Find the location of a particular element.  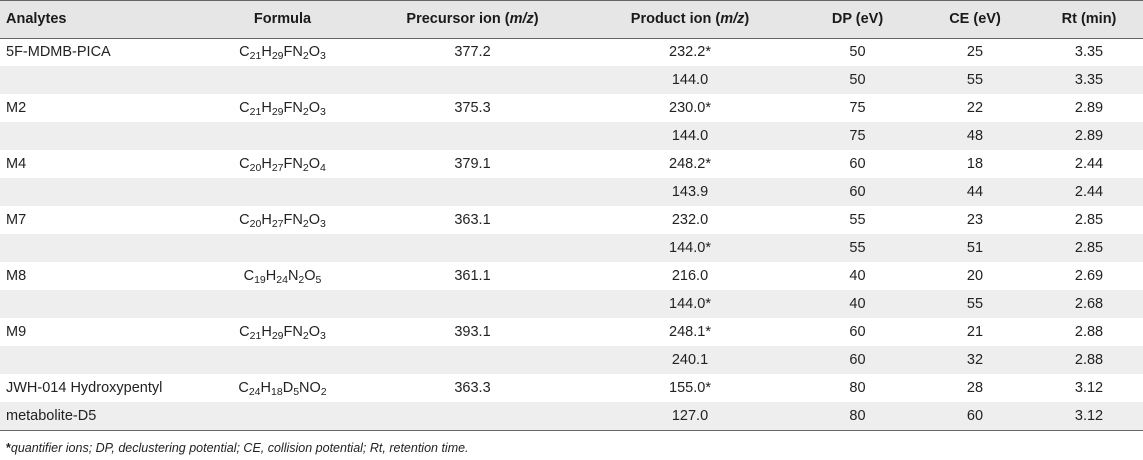

cell-dp: 75 is located at coordinates (857, 136).